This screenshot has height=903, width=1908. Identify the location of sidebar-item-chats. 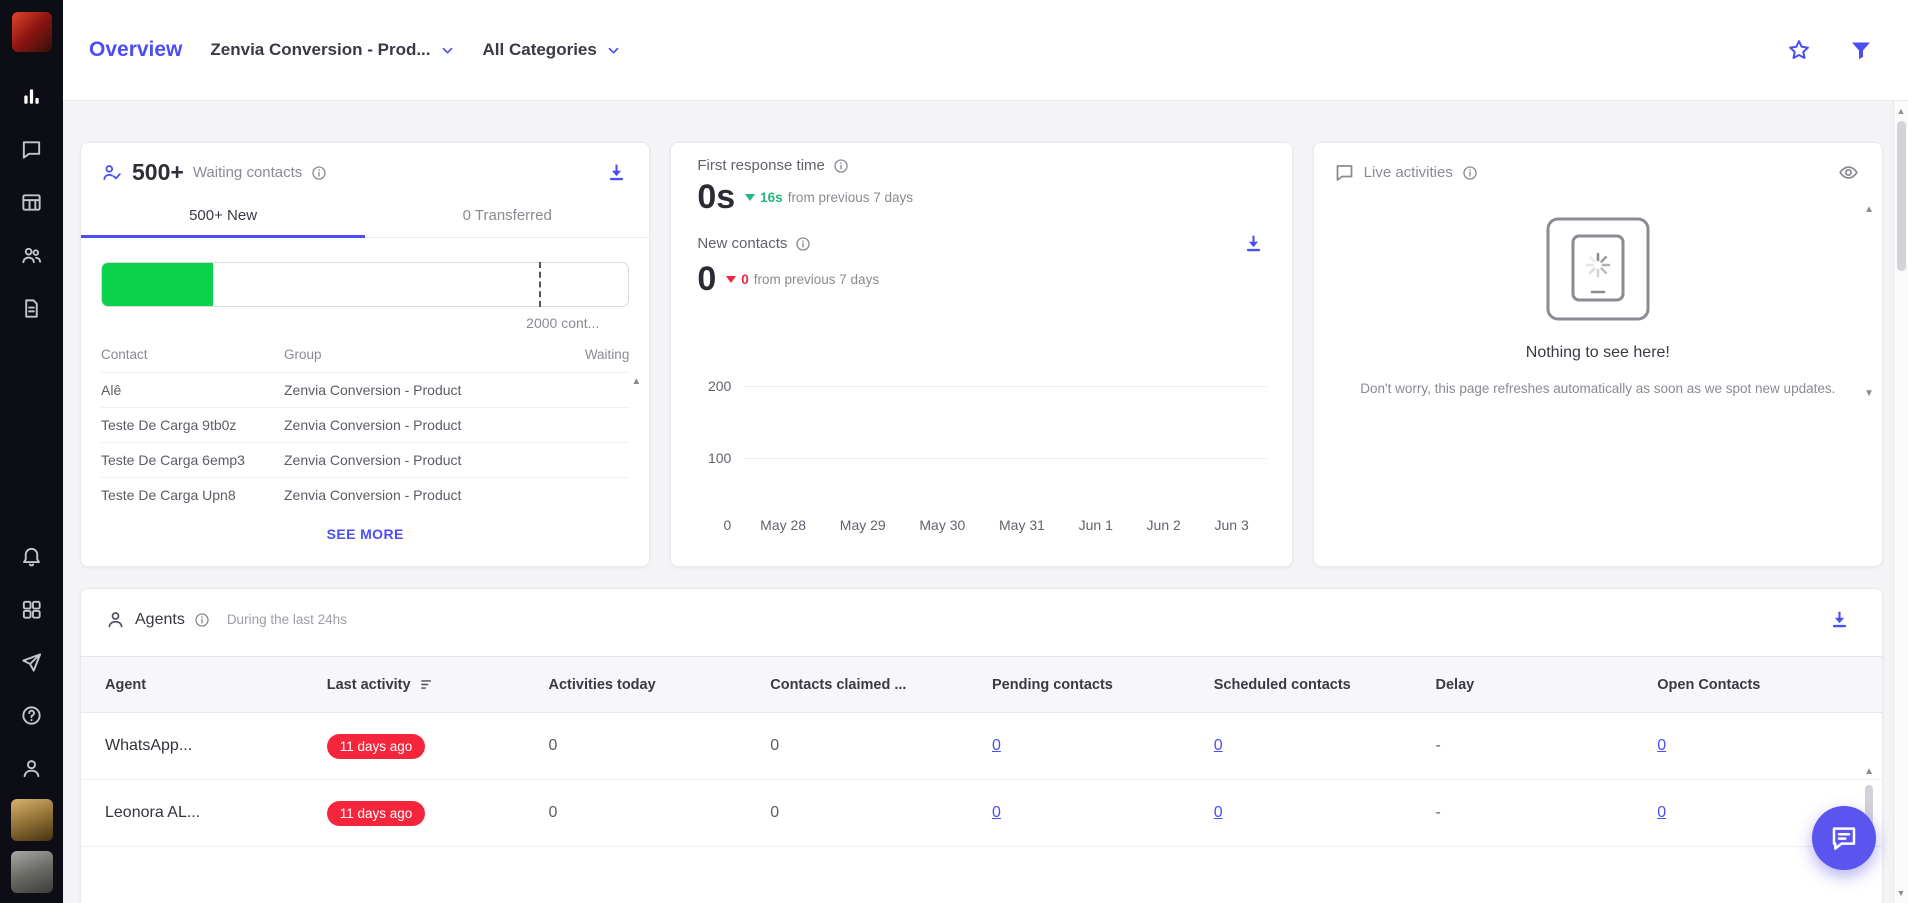
(32, 149).